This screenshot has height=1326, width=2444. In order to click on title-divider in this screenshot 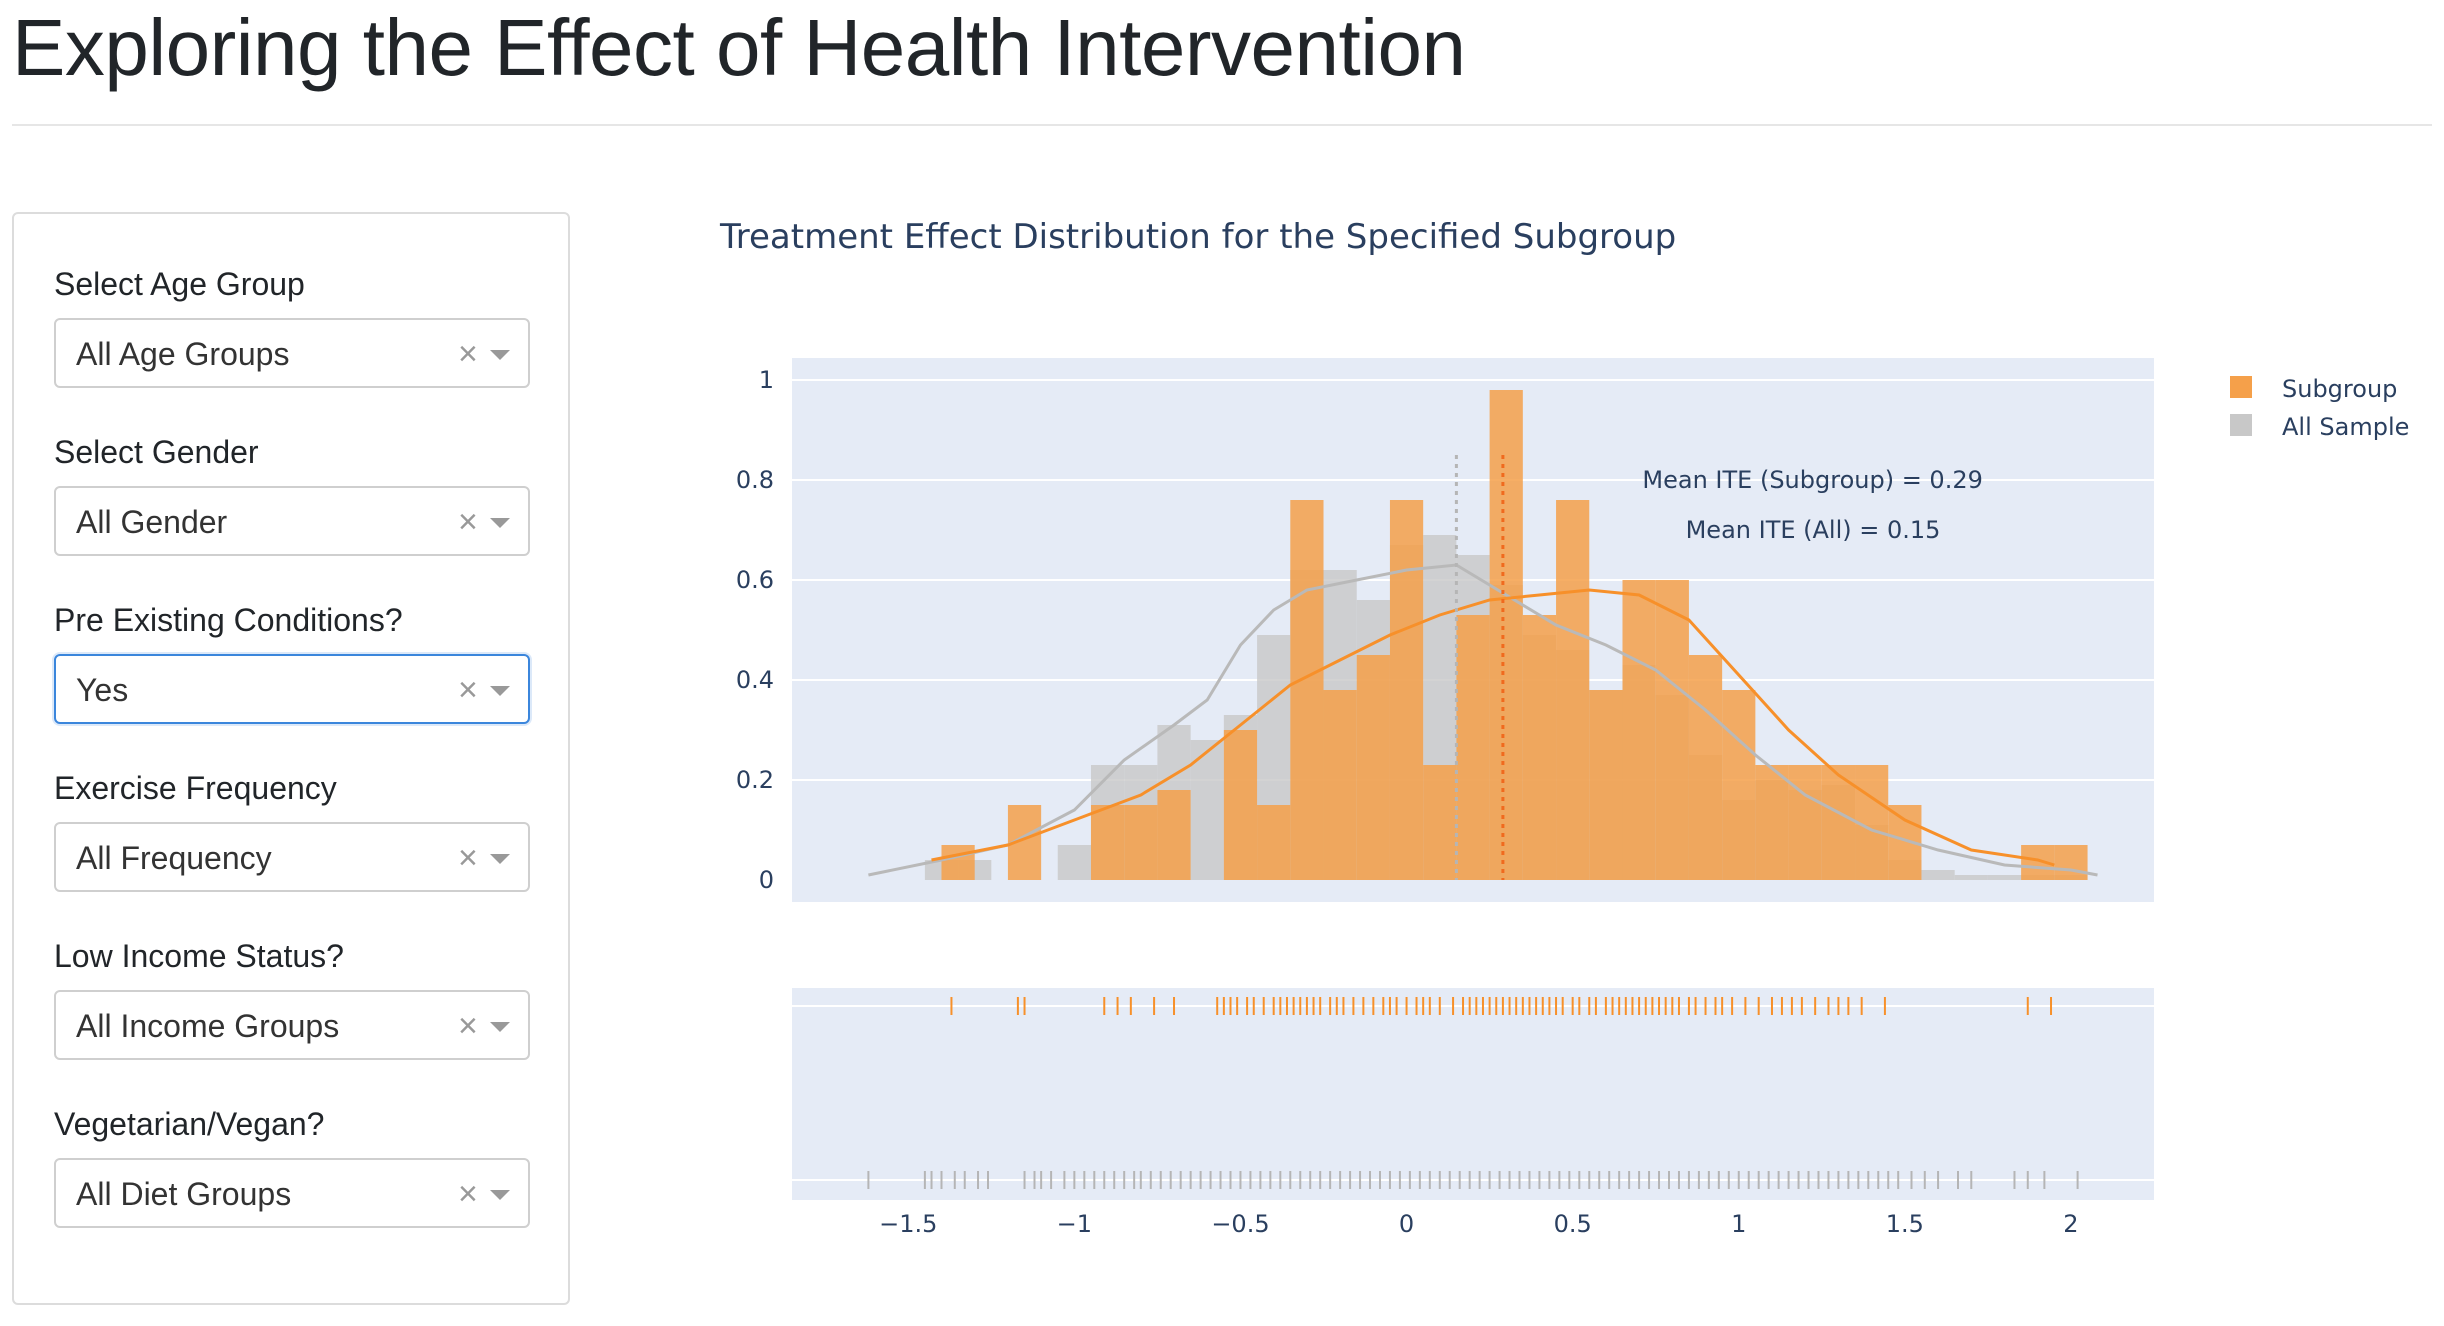, I will do `click(1222, 125)`.